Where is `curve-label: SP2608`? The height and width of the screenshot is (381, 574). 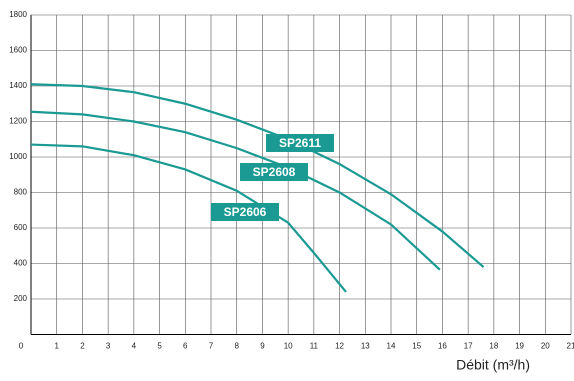 curve-label: SP2608 is located at coordinates (274, 172).